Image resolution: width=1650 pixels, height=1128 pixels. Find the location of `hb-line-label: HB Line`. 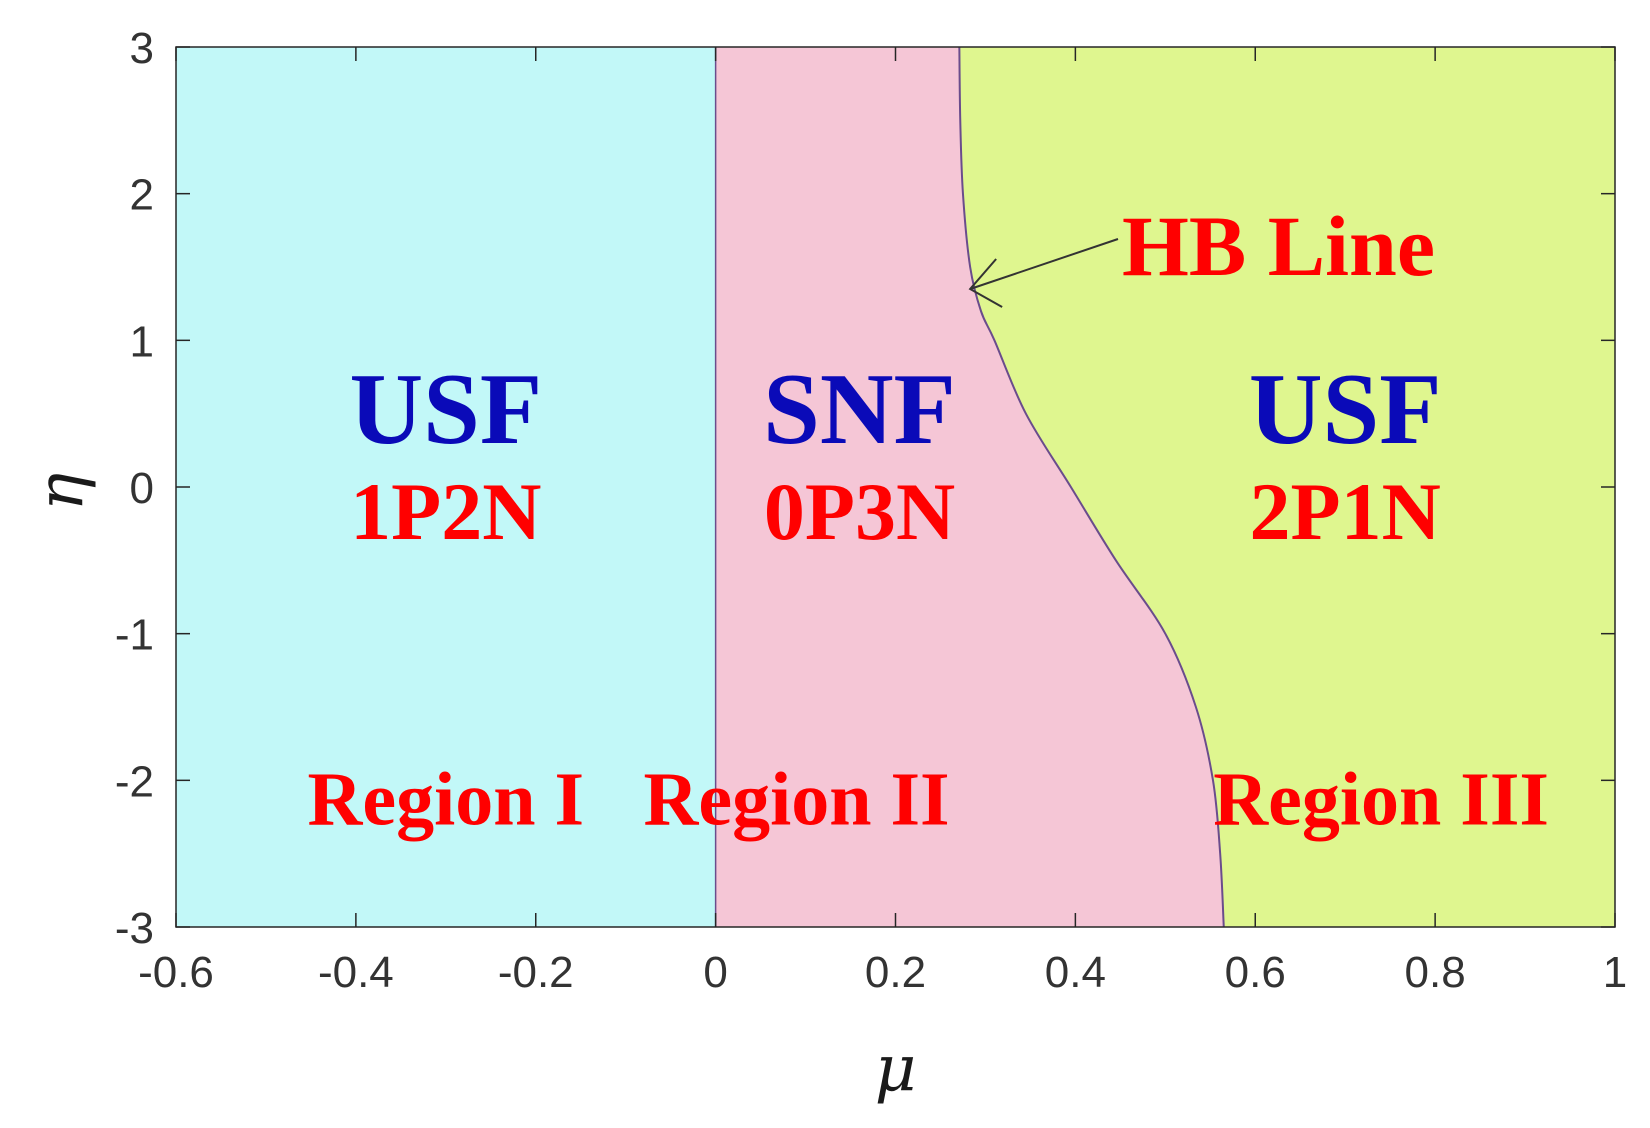

hb-line-label: HB Line is located at coordinates (1278, 246).